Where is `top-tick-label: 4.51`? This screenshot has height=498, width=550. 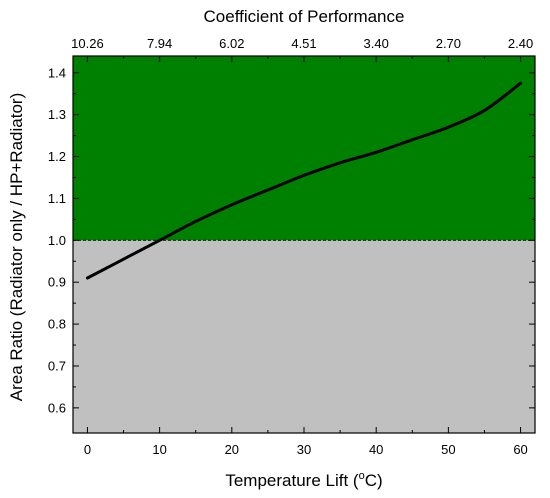 top-tick-label: 4.51 is located at coordinates (303, 43).